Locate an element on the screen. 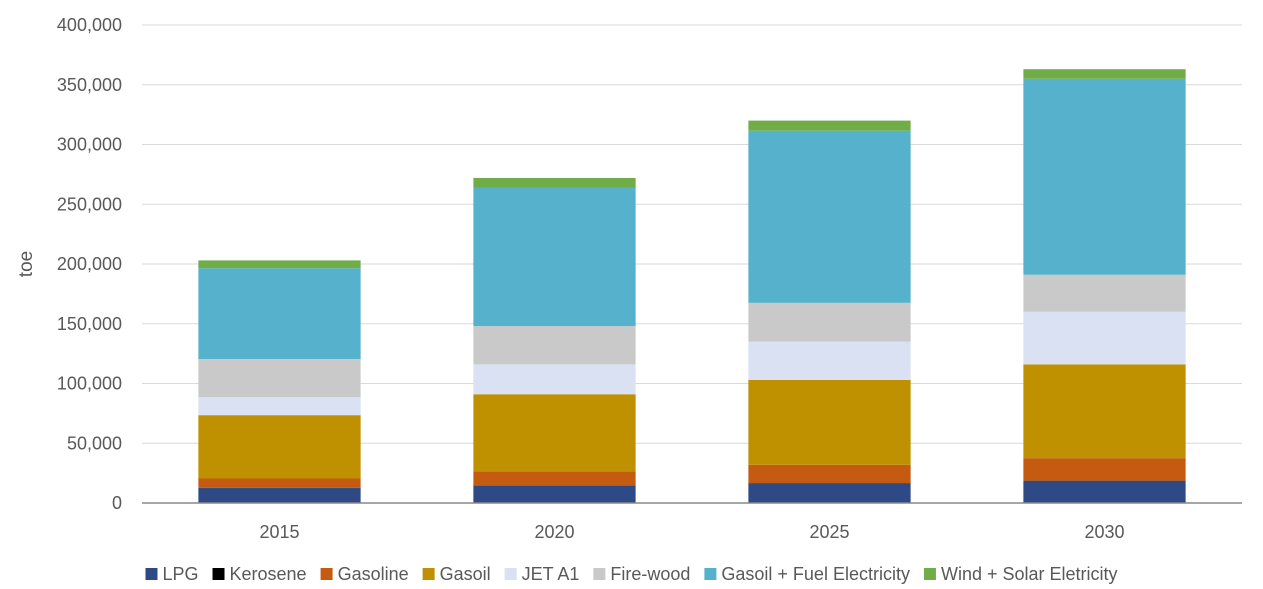 The image size is (1263, 589). x-tick-label: 2025 is located at coordinates (829, 532).